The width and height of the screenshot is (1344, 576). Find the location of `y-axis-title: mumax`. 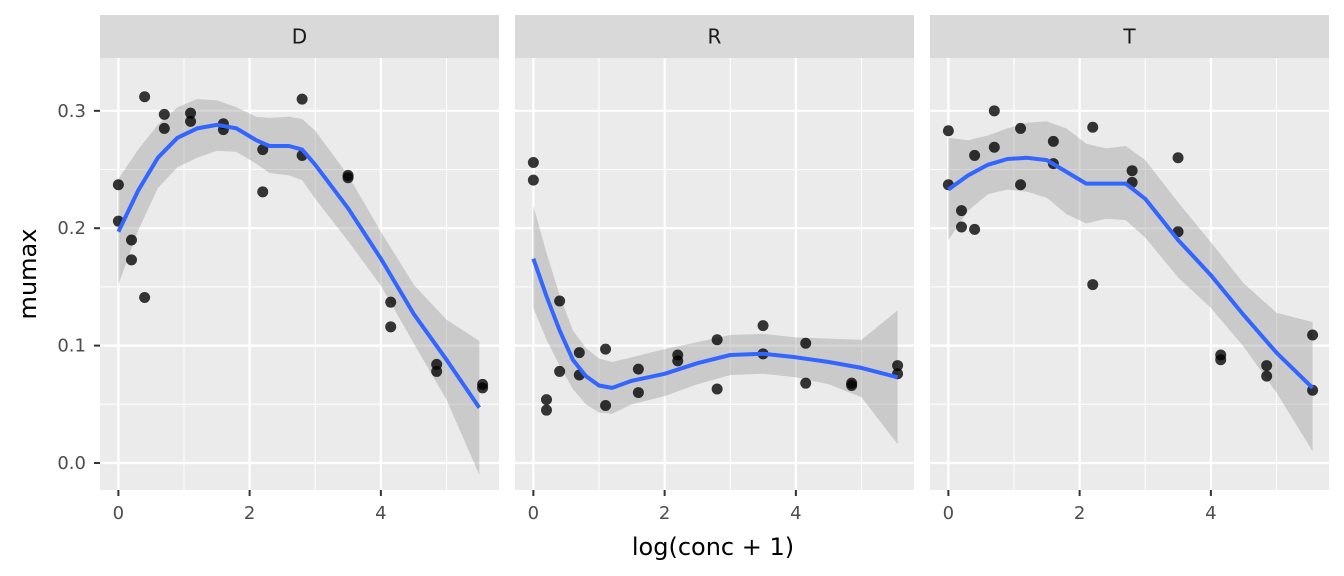

y-axis-title: mumax is located at coordinates (28, 274).